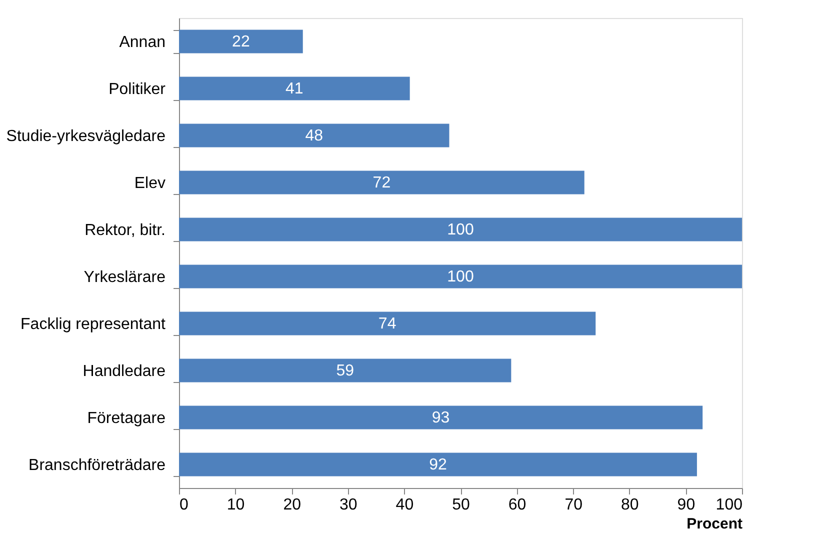 The image size is (822, 552). I want to click on y-tick-label: Rektor, bitr., so click(125, 230).